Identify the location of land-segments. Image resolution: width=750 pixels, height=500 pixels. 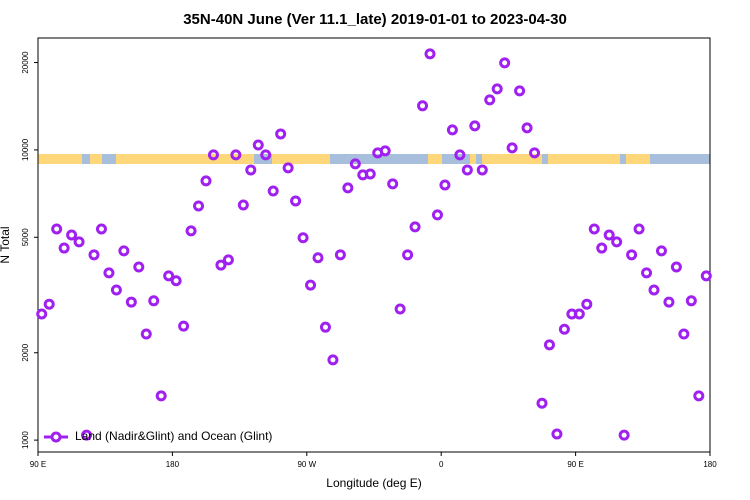
(344, 159).